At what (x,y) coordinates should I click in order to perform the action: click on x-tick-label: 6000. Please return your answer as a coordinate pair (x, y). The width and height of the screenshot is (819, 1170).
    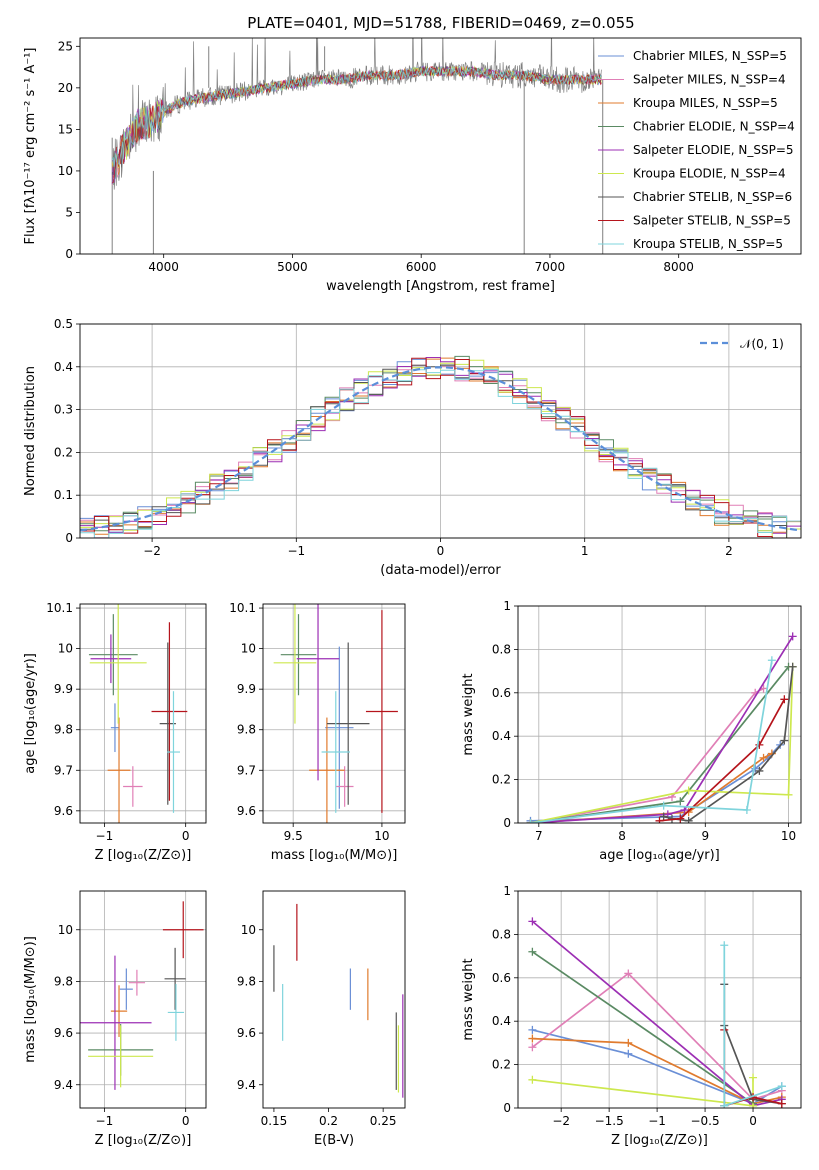
    Looking at the image, I should click on (421, 267).